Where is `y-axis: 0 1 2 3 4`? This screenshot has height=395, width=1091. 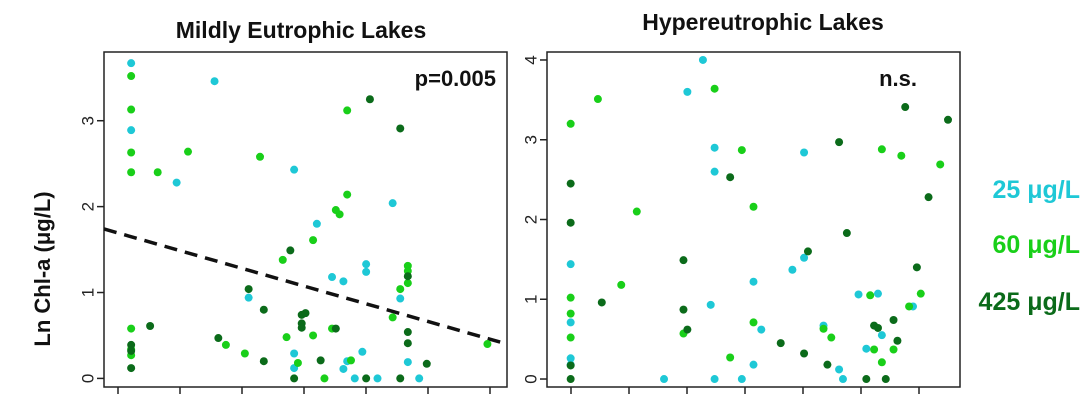
y-axis: 0 1 2 3 4 is located at coordinates (534, 219).